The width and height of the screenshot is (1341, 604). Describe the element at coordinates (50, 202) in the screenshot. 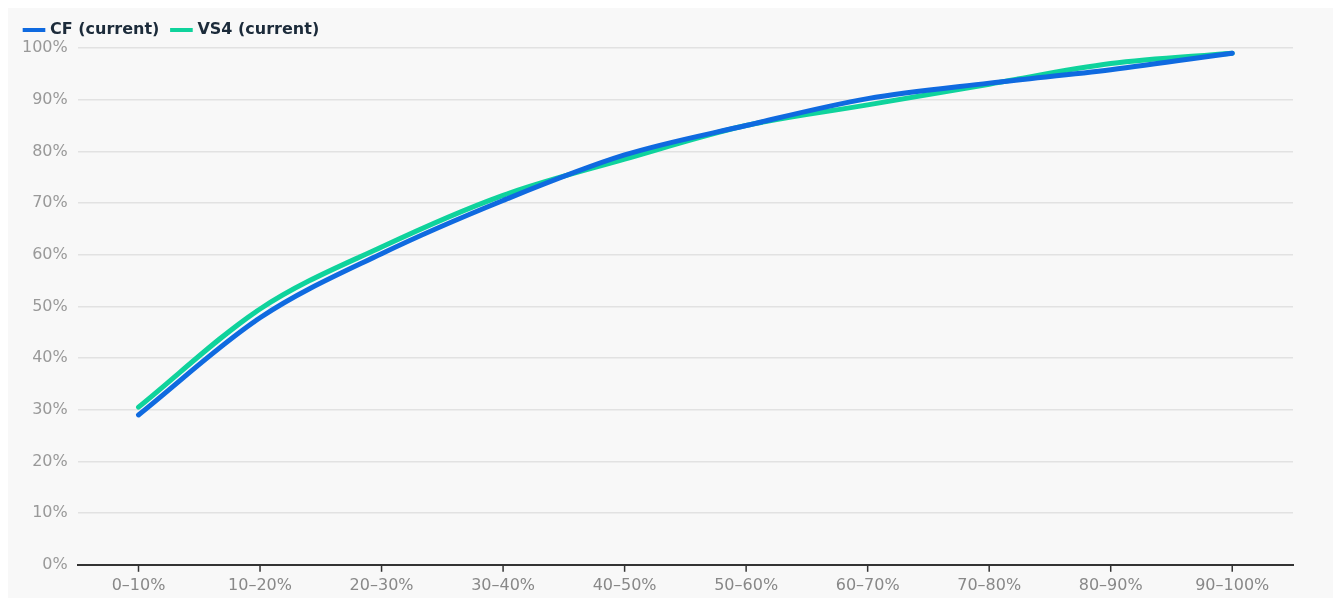

I see `y-tick-label: 70%` at that location.